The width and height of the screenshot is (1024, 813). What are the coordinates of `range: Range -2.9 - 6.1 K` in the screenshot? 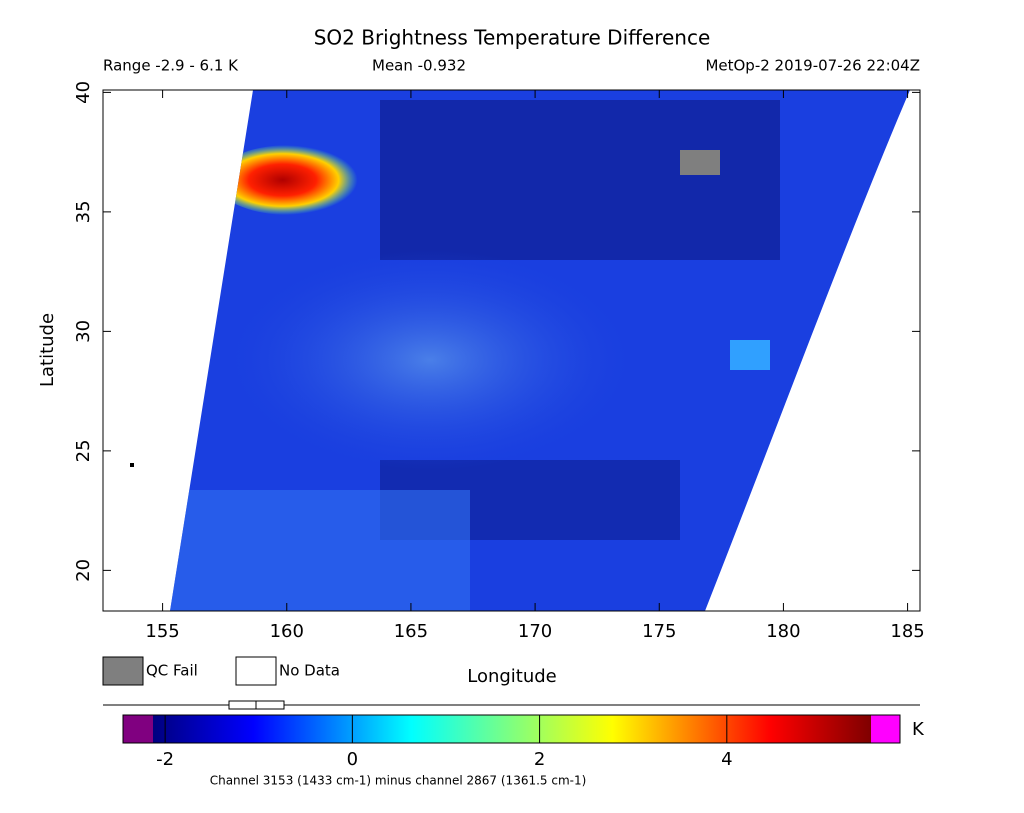 It's located at (171, 66).